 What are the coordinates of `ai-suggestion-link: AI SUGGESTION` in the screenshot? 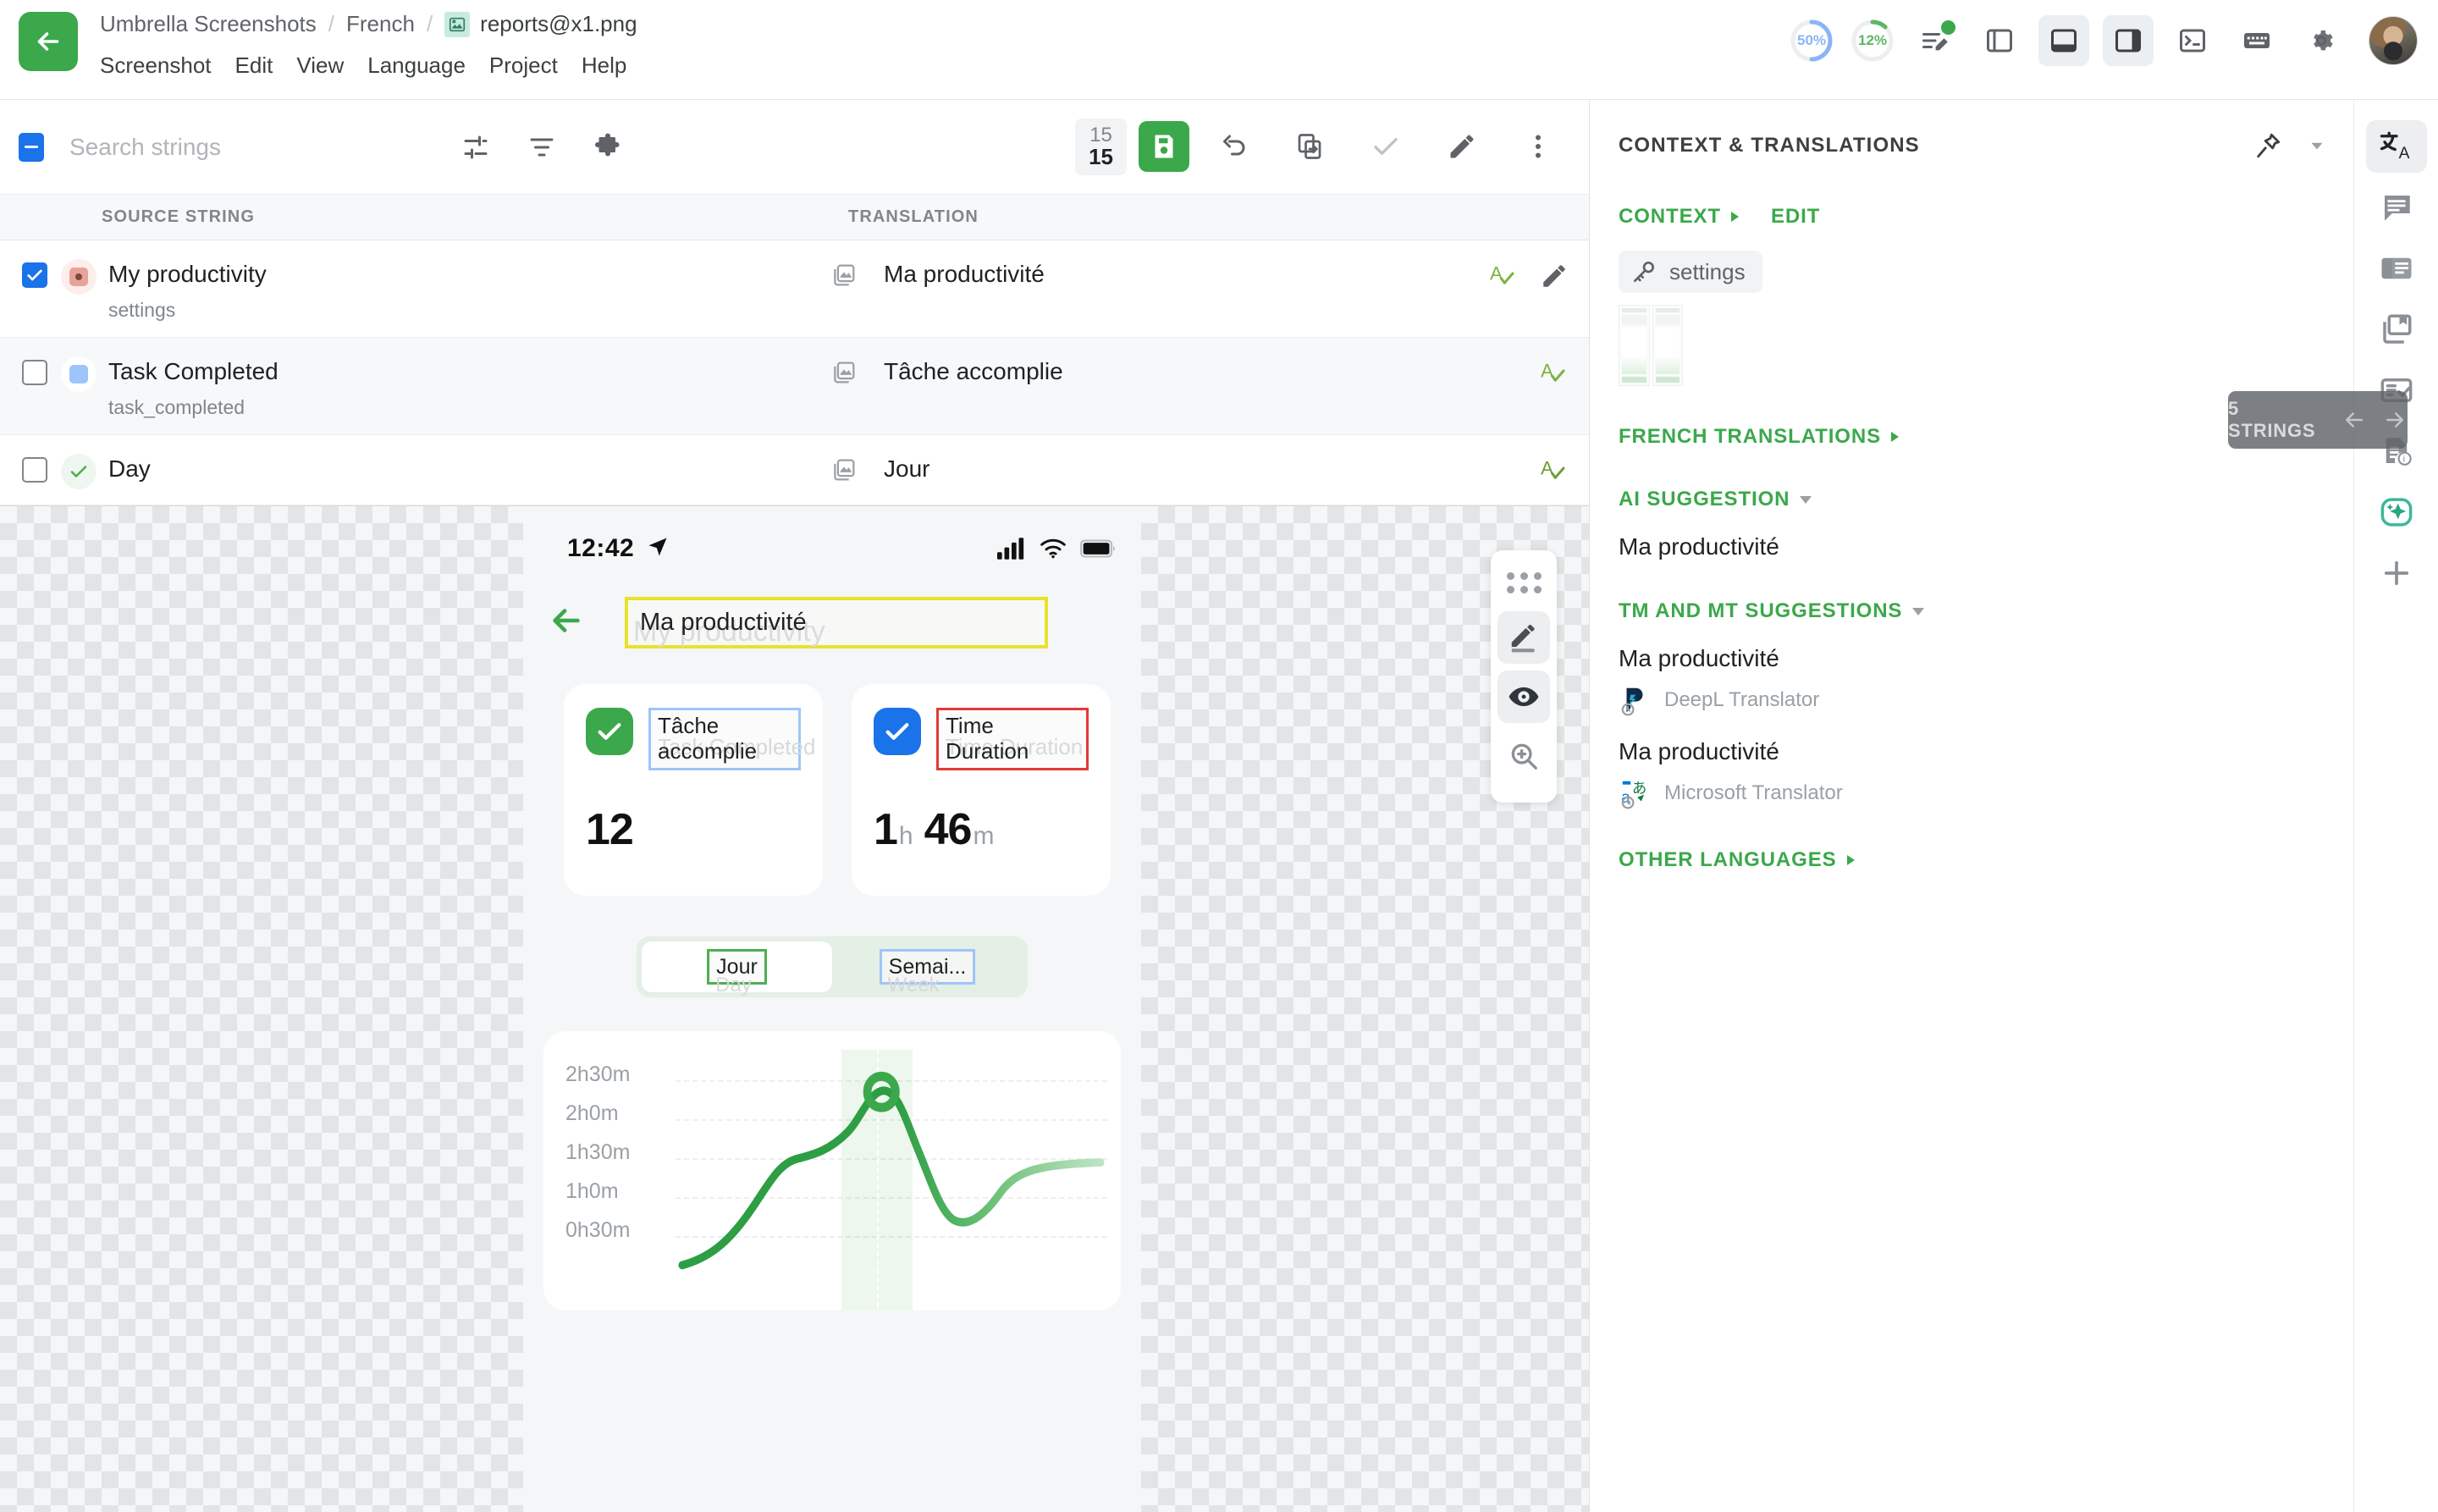 It's located at (1704, 499).